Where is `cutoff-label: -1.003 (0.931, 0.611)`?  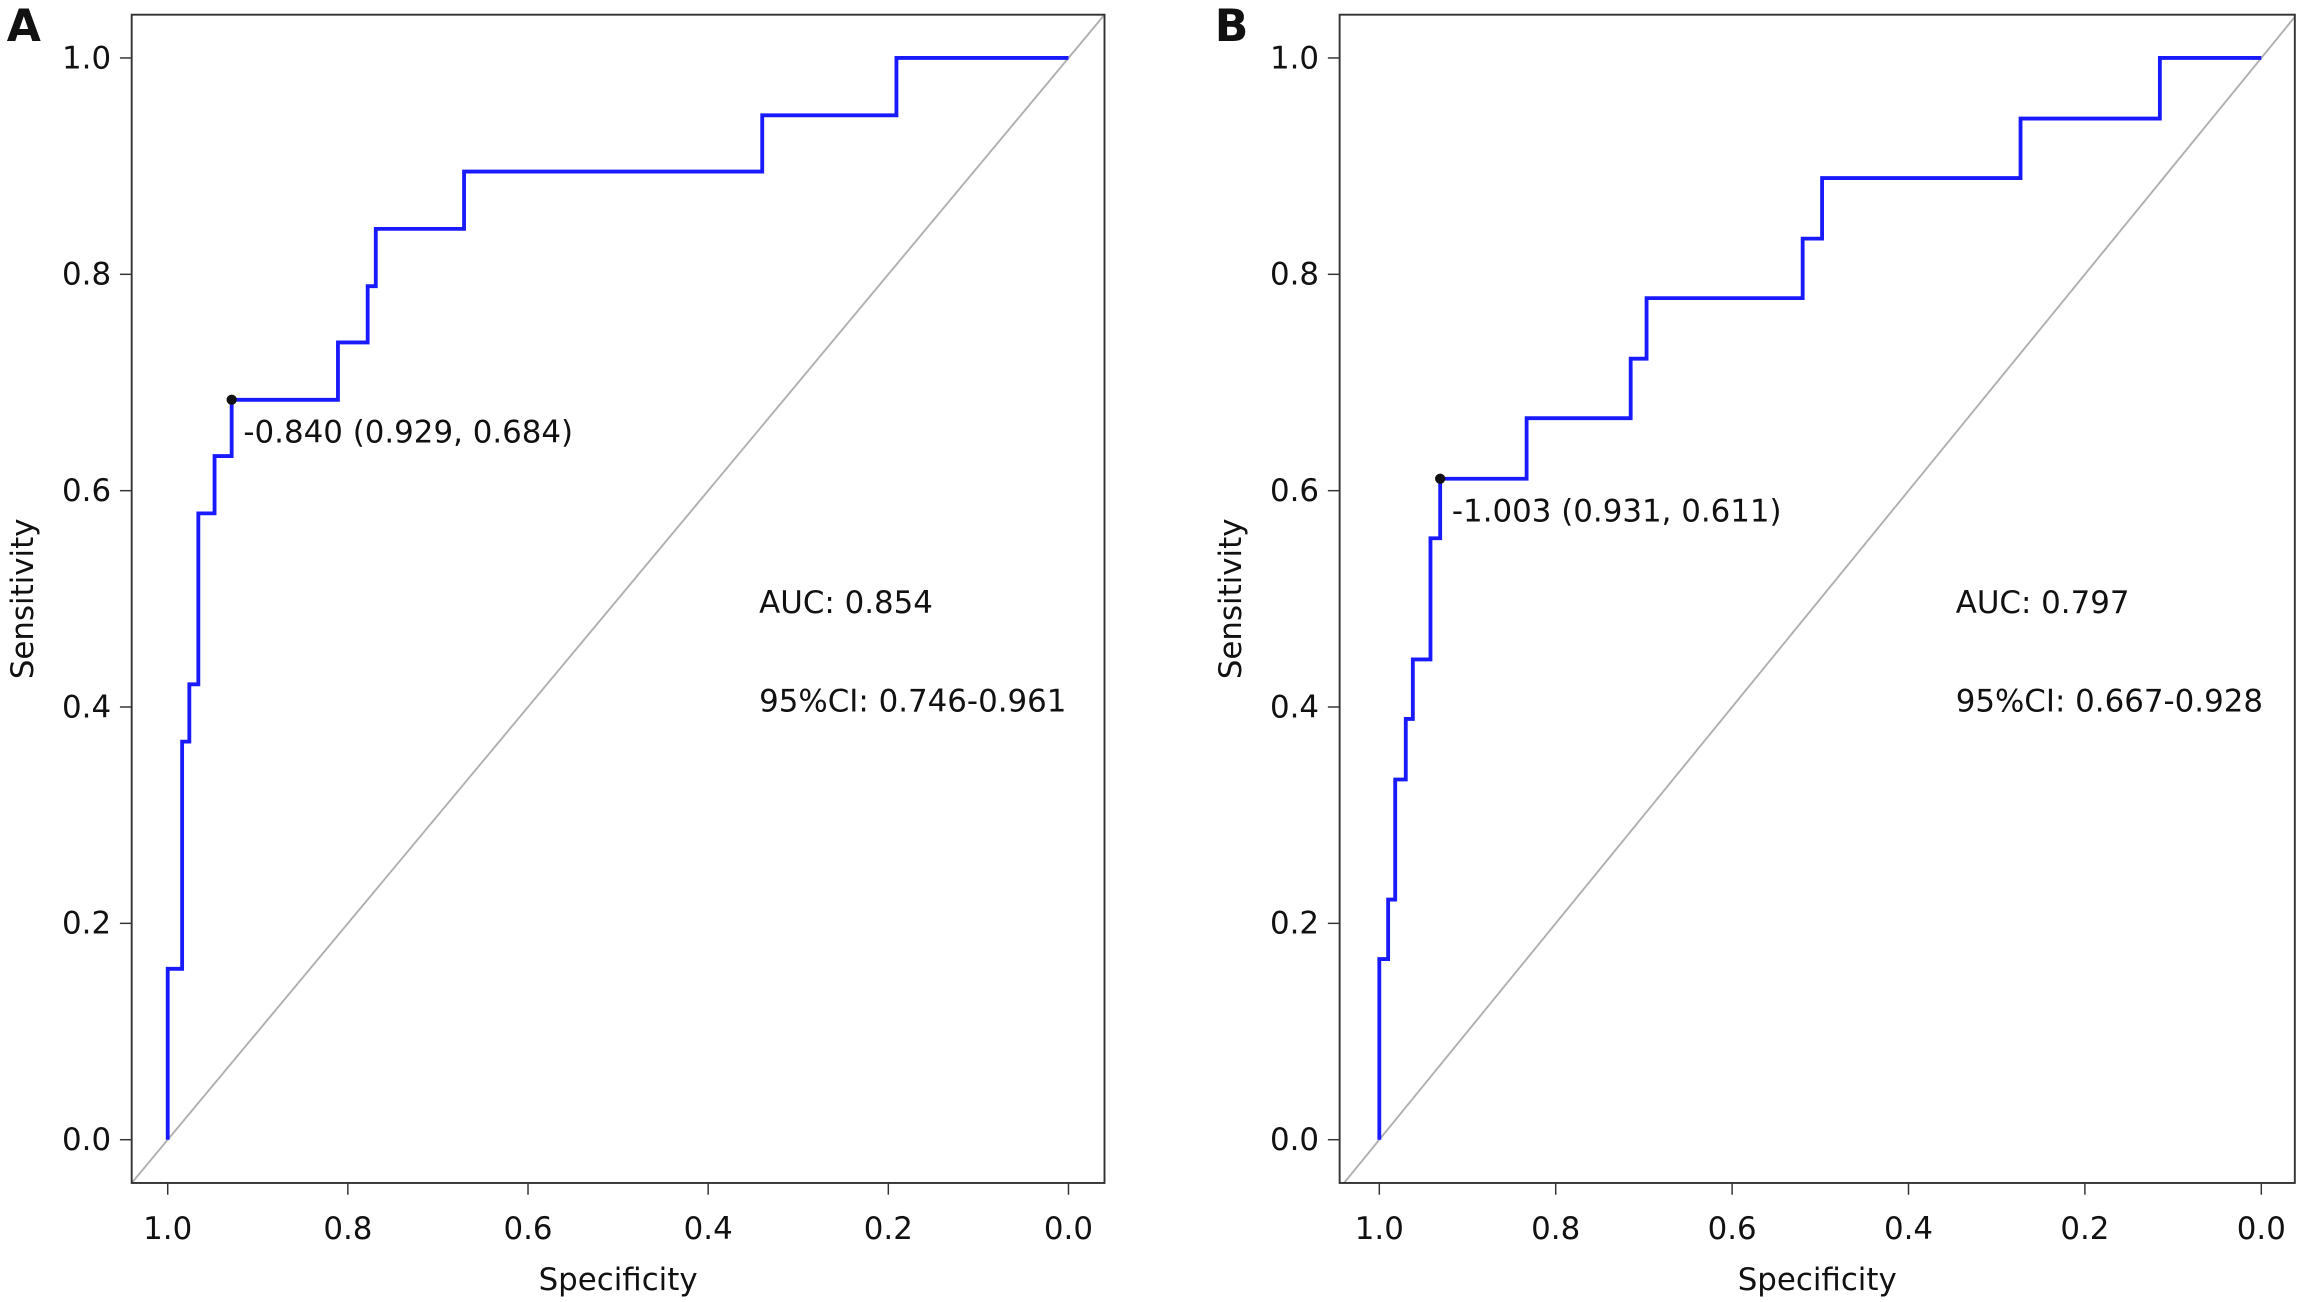 cutoff-label: -1.003 (0.931, 0.611) is located at coordinates (1617, 511).